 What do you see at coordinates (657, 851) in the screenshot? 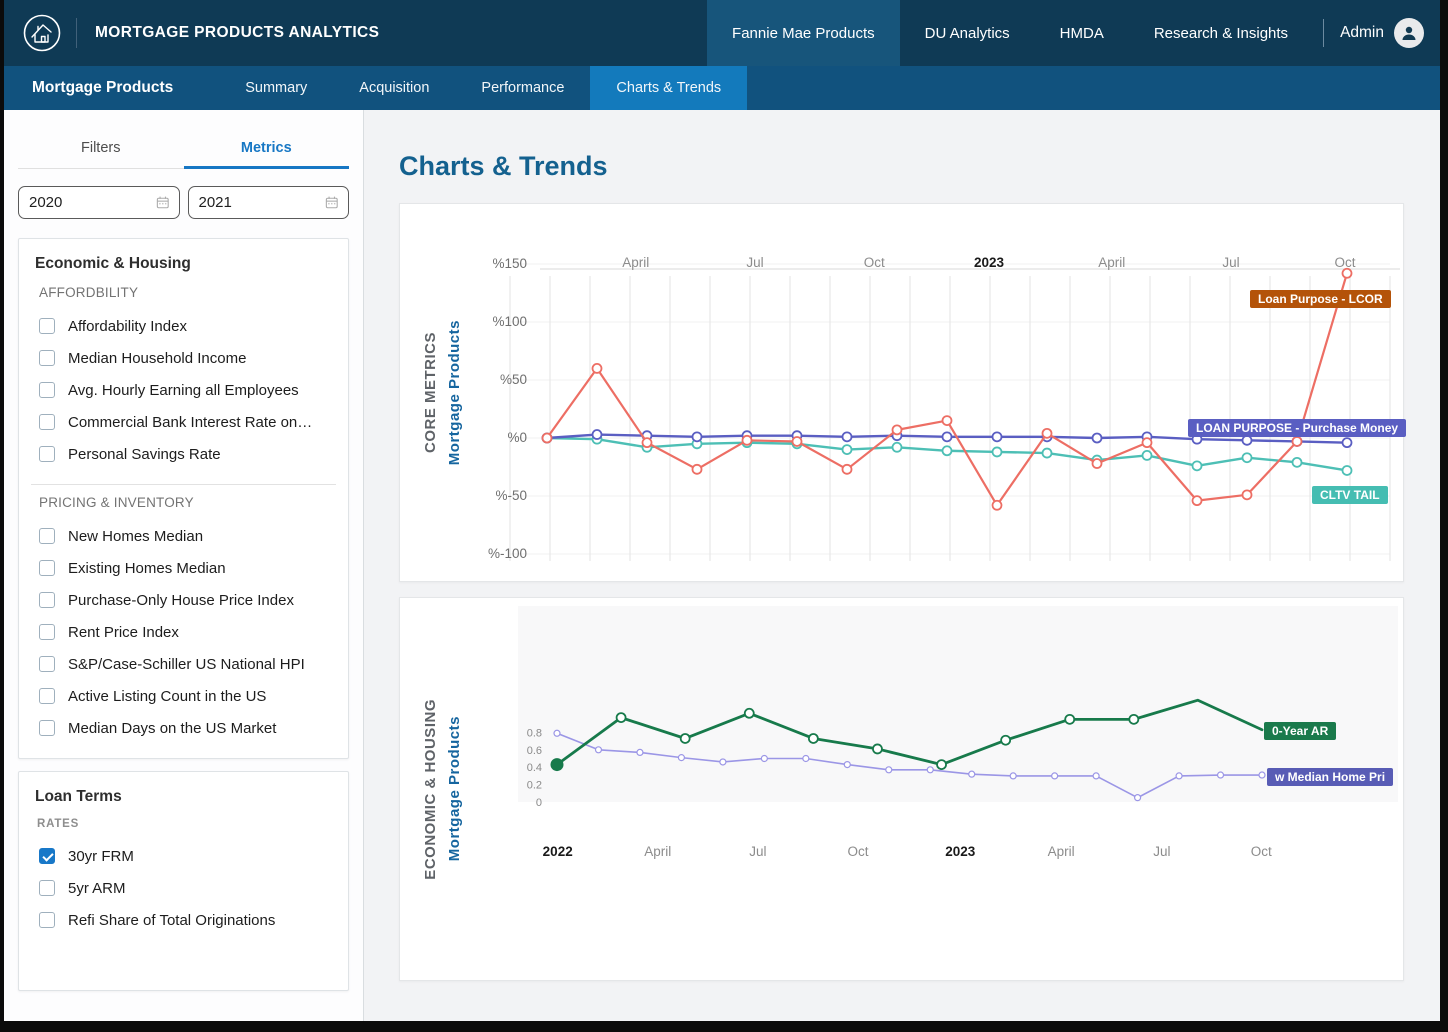
I see `svg-text: April` at bounding box center [657, 851].